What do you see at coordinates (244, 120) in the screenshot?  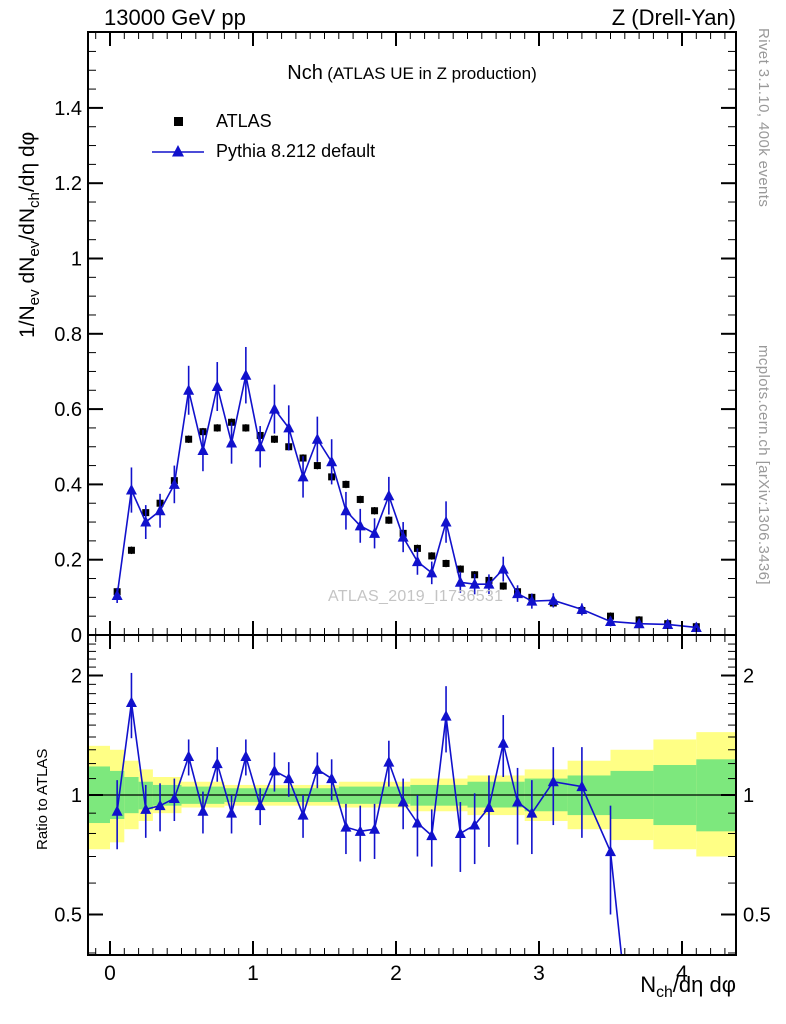 I see `legend-label-atlas: ATLAS` at bounding box center [244, 120].